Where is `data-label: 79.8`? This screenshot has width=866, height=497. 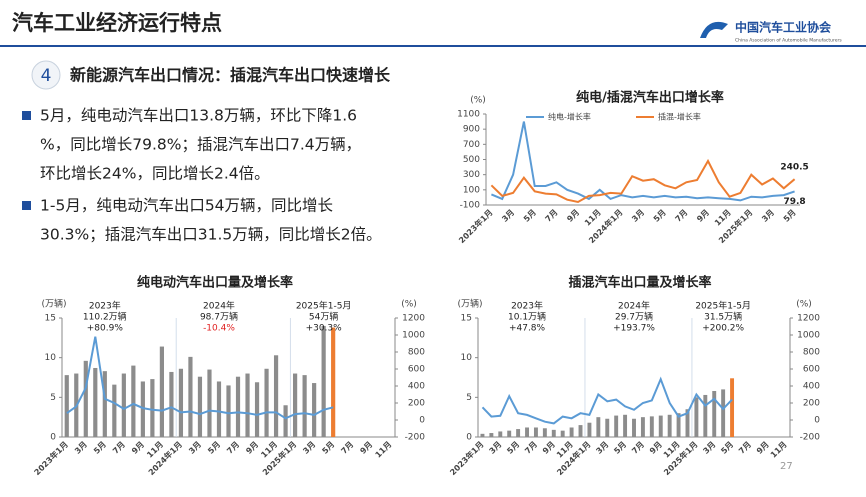 data-label: 79.8 is located at coordinates (794, 202).